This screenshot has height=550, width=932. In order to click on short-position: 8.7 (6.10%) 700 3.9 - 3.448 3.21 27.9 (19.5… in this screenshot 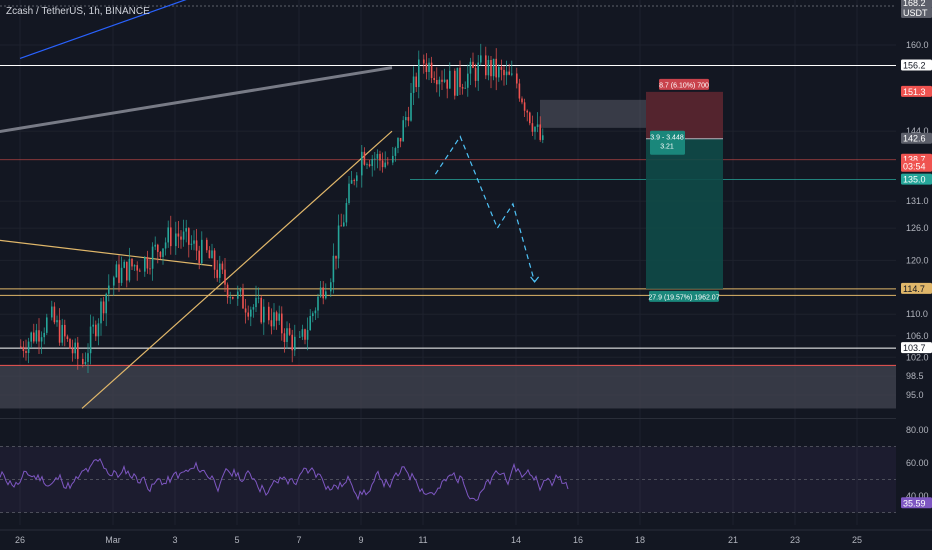, I will do `click(631, 190)`.